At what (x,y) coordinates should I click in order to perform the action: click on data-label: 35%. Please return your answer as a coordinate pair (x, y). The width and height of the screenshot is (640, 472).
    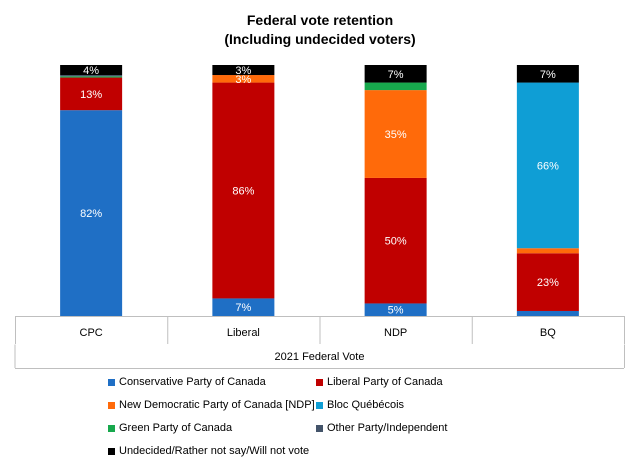
    Looking at the image, I should click on (396, 135).